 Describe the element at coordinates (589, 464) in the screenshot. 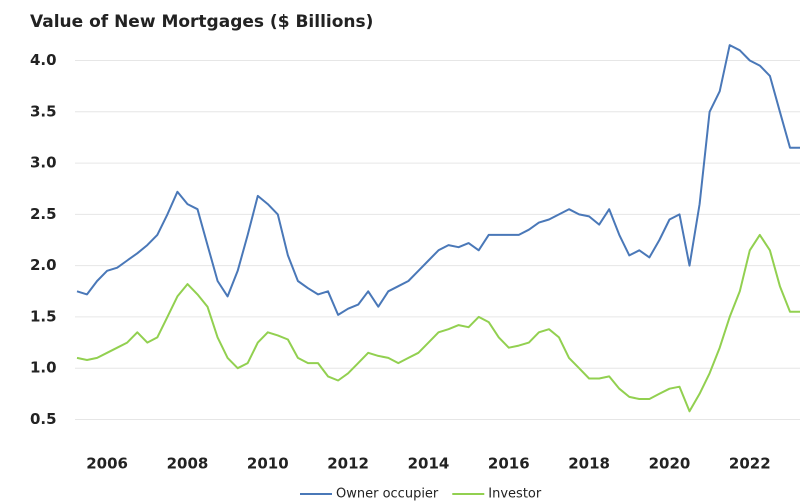

I see `x-tick-label: 2018` at that location.